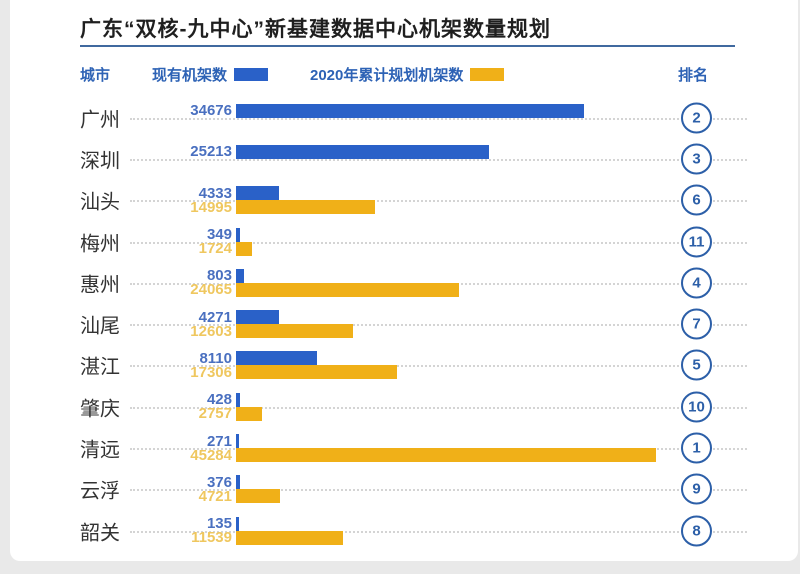 The height and width of the screenshot is (574, 800). I want to click on chart-row: 汕尾 4271 12603 7, so click(404, 323).